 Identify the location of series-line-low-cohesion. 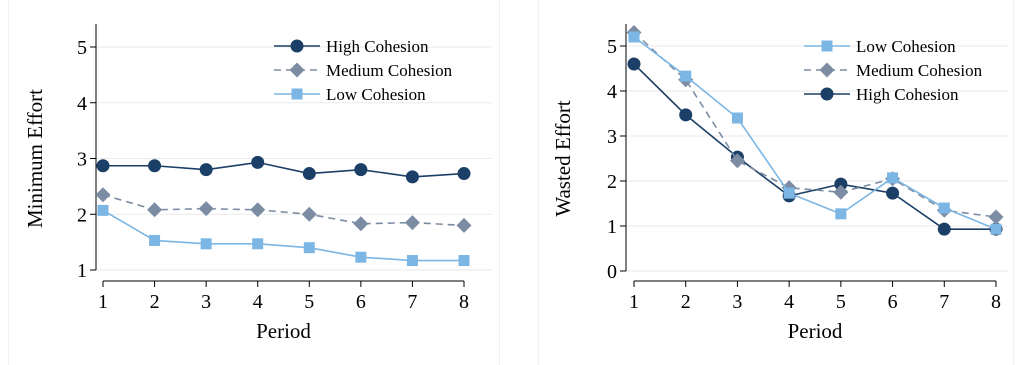
(283, 235).